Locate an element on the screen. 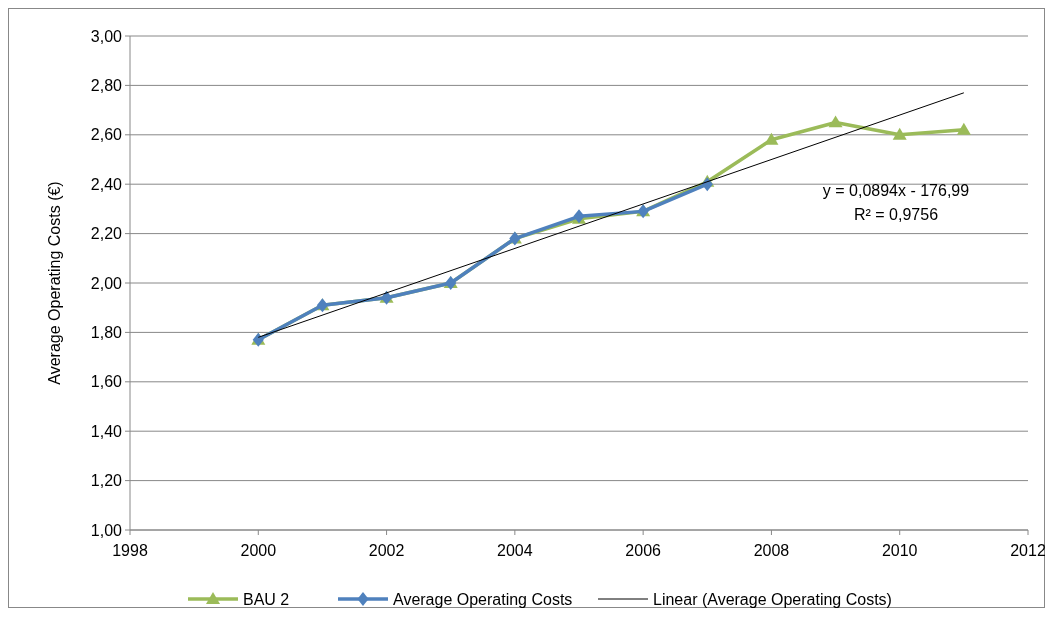  y-tick-label: 2,00 is located at coordinates (106, 283).